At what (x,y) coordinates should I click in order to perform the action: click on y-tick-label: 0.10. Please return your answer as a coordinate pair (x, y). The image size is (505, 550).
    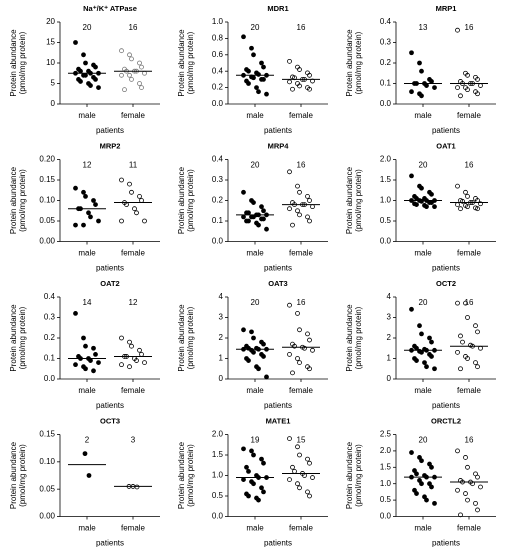
    Looking at the image, I should click on (47, 200).